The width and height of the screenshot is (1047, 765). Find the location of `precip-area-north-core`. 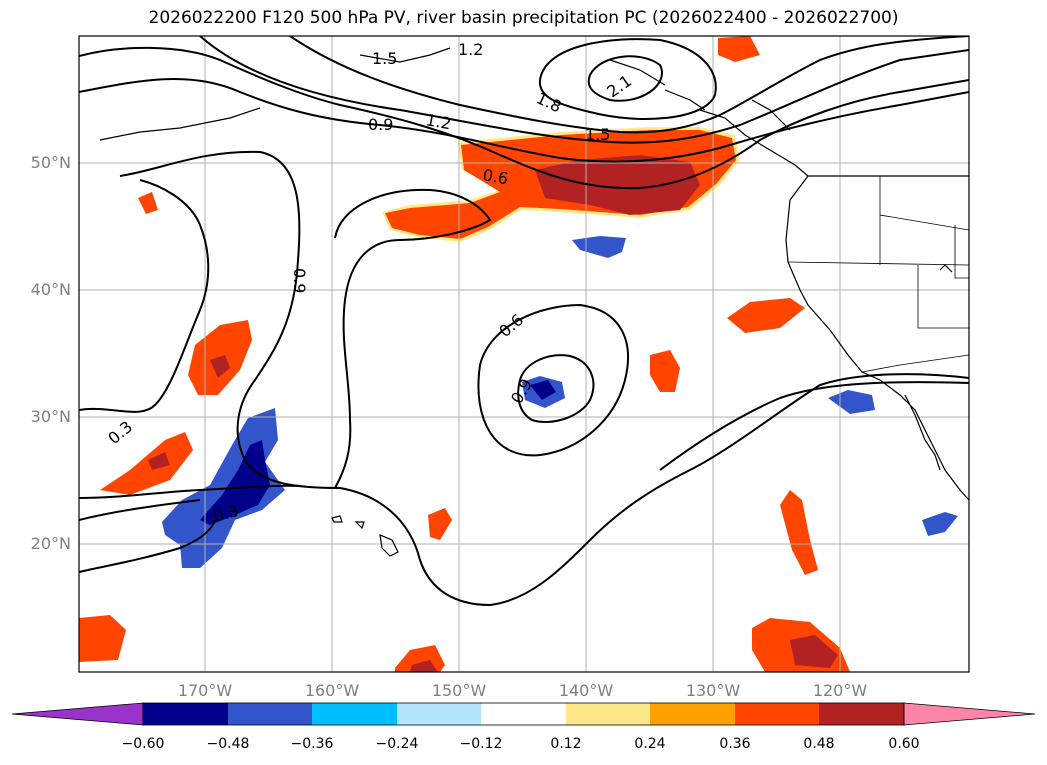

precip-area-north-core is located at coordinates (617, 185).